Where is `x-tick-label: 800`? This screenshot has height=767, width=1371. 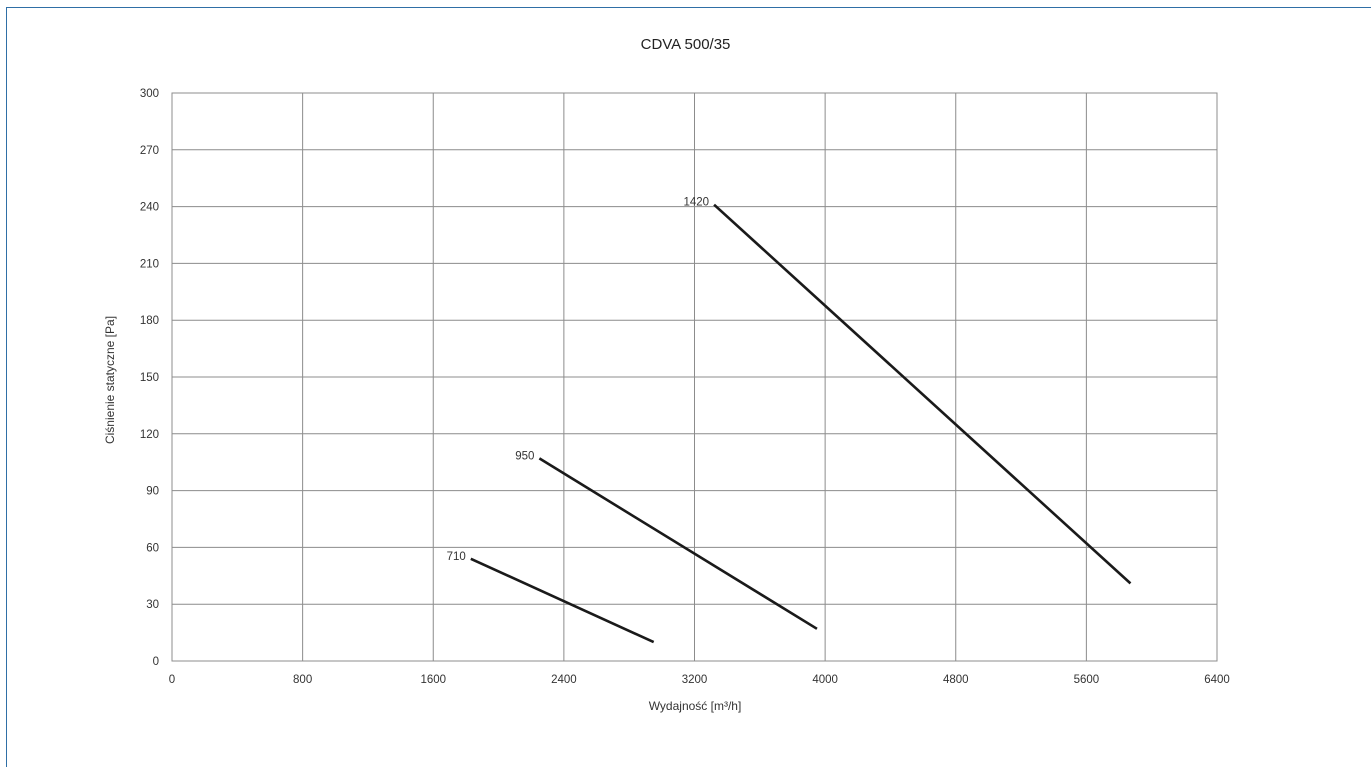
x-tick-label: 800 is located at coordinates (302, 680).